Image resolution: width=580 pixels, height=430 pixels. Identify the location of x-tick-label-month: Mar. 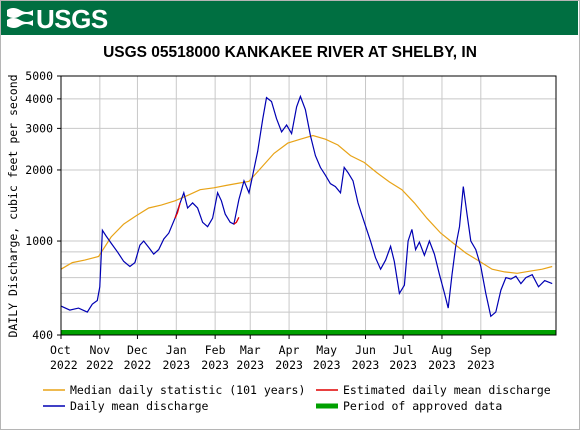
(250, 350).